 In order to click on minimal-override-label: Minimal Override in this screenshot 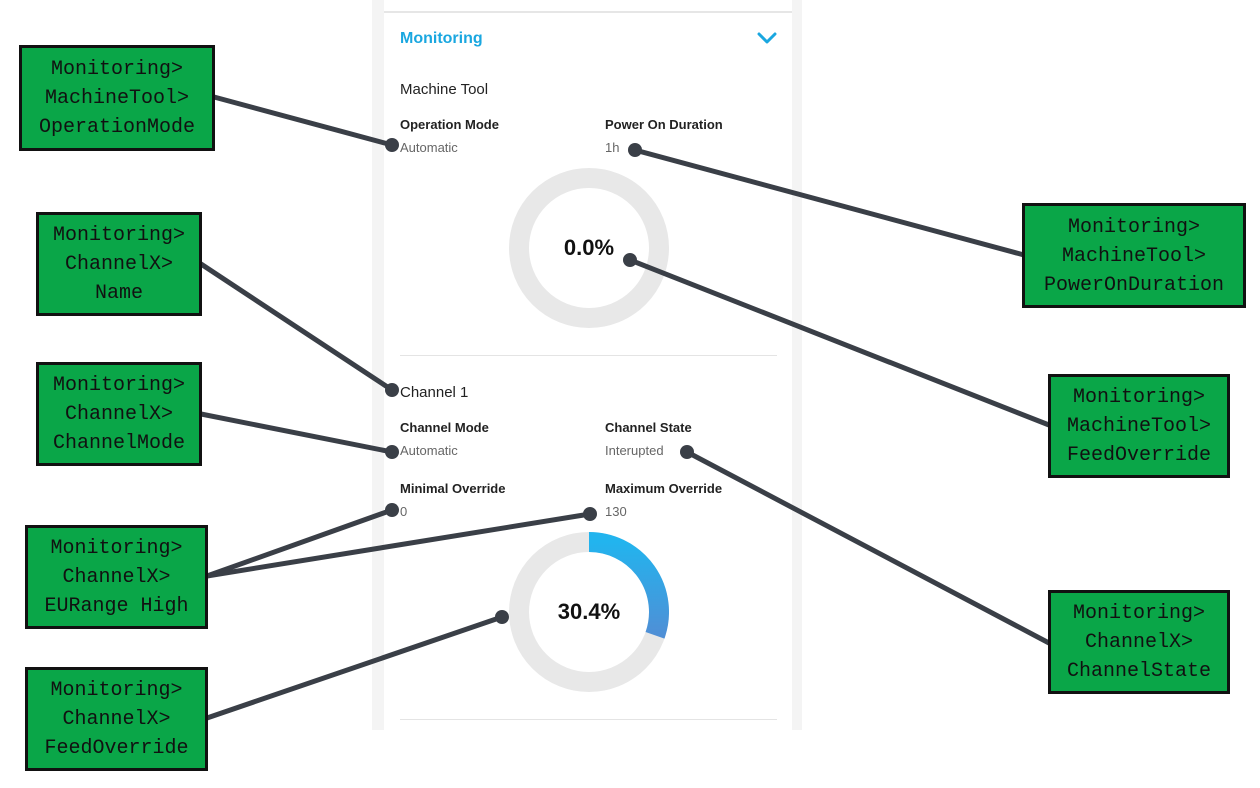, I will do `click(453, 488)`.